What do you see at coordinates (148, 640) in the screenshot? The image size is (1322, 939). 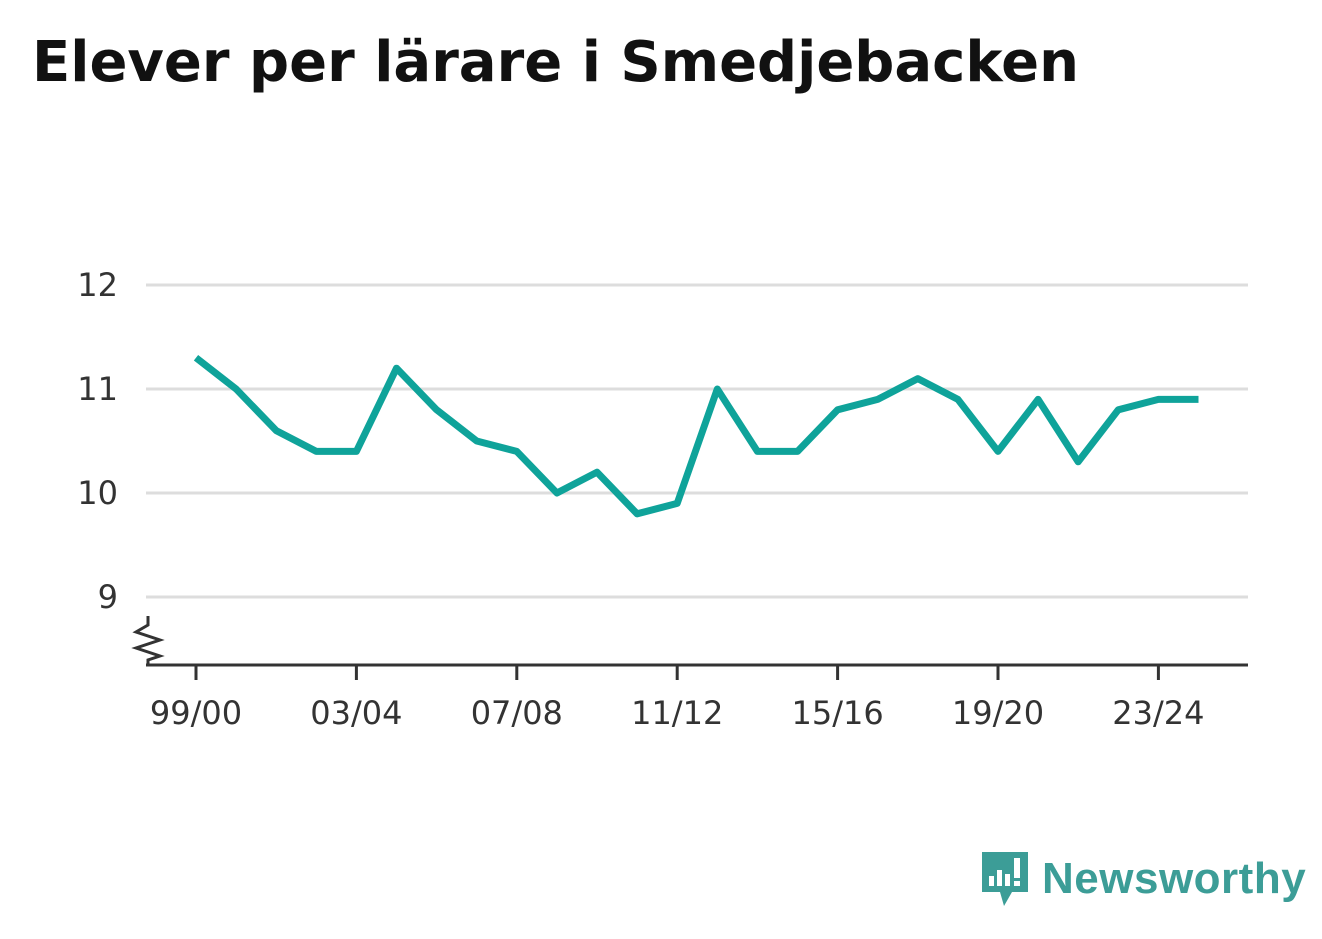 I see `axis-break-icon` at bounding box center [148, 640].